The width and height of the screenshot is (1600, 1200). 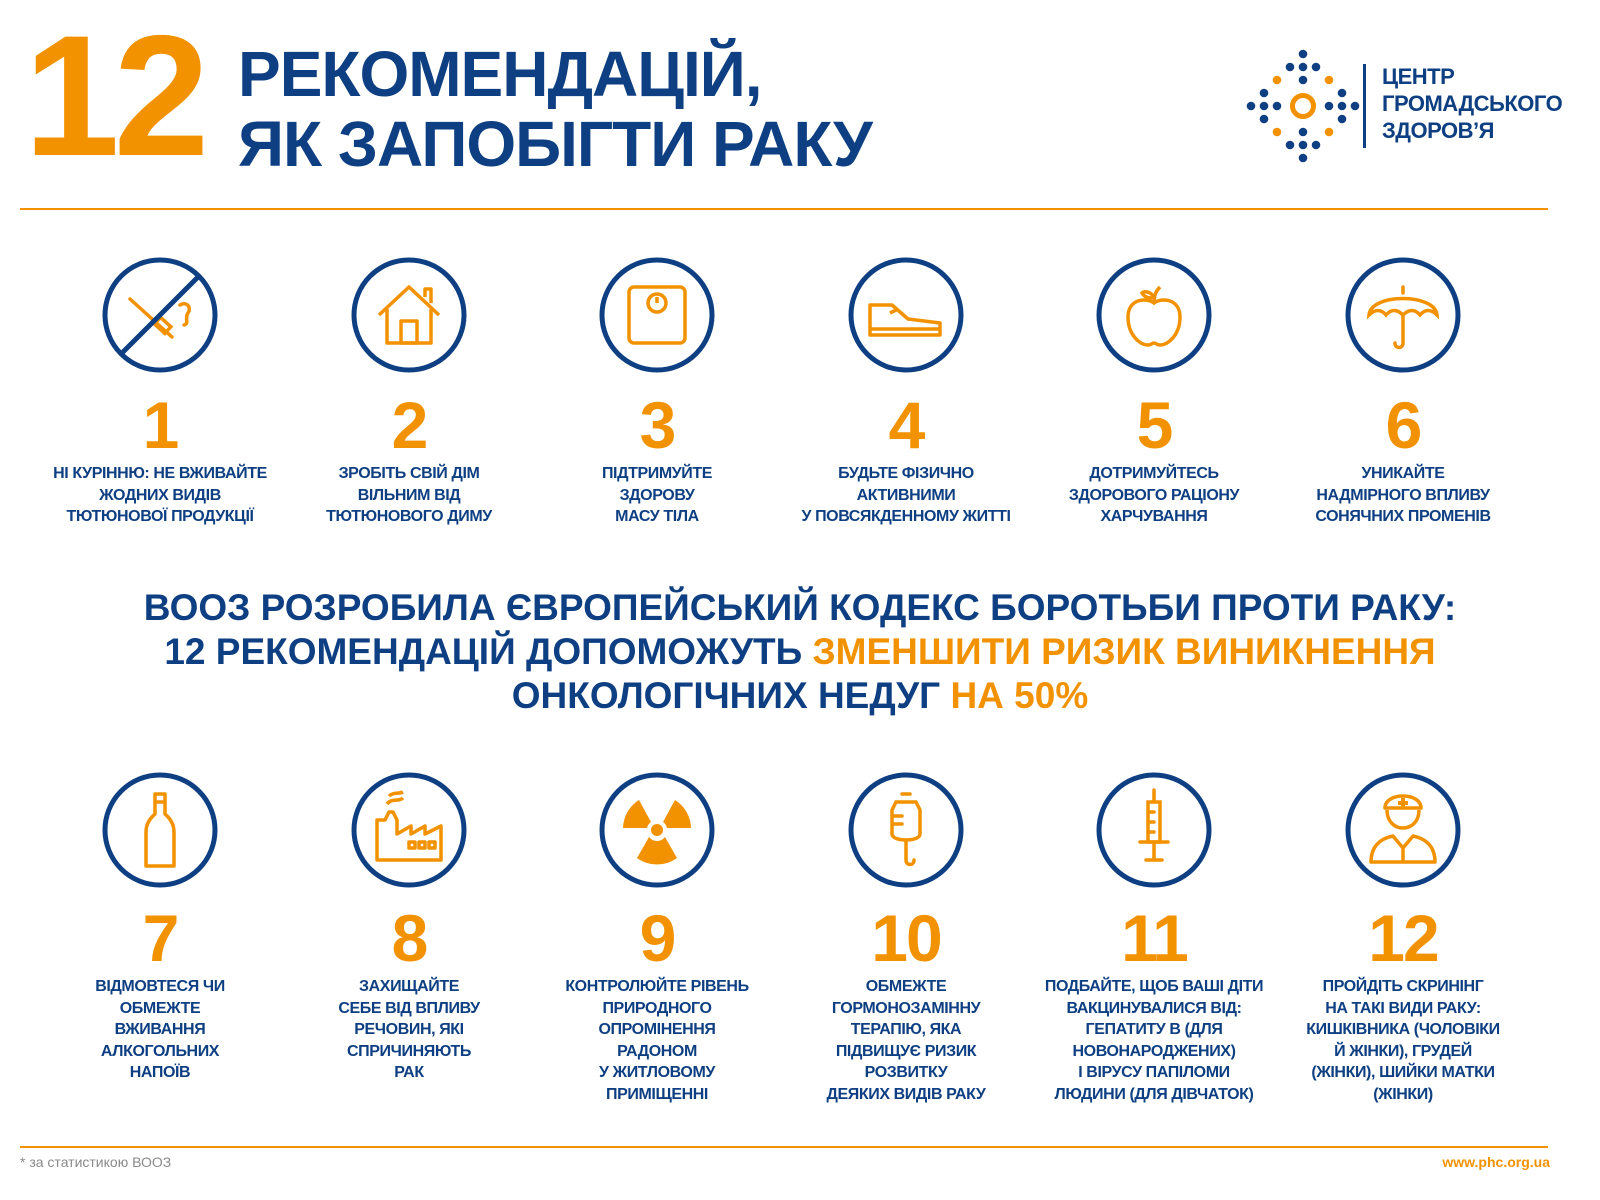 What do you see at coordinates (410, 938) in the screenshot?
I see `recommendation-number: 8` at bounding box center [410, 938].